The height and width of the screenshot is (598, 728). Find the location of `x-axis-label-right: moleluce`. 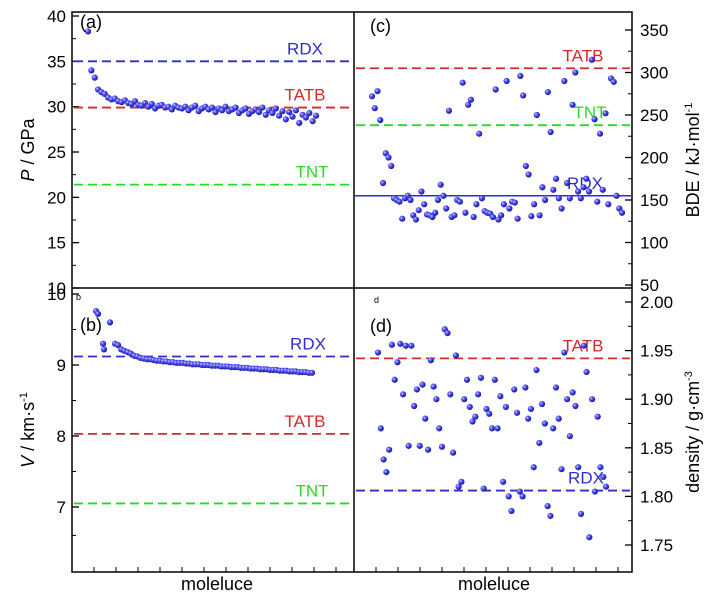

x-axis-label-right: moleluce is located at coordinates (494, 584).